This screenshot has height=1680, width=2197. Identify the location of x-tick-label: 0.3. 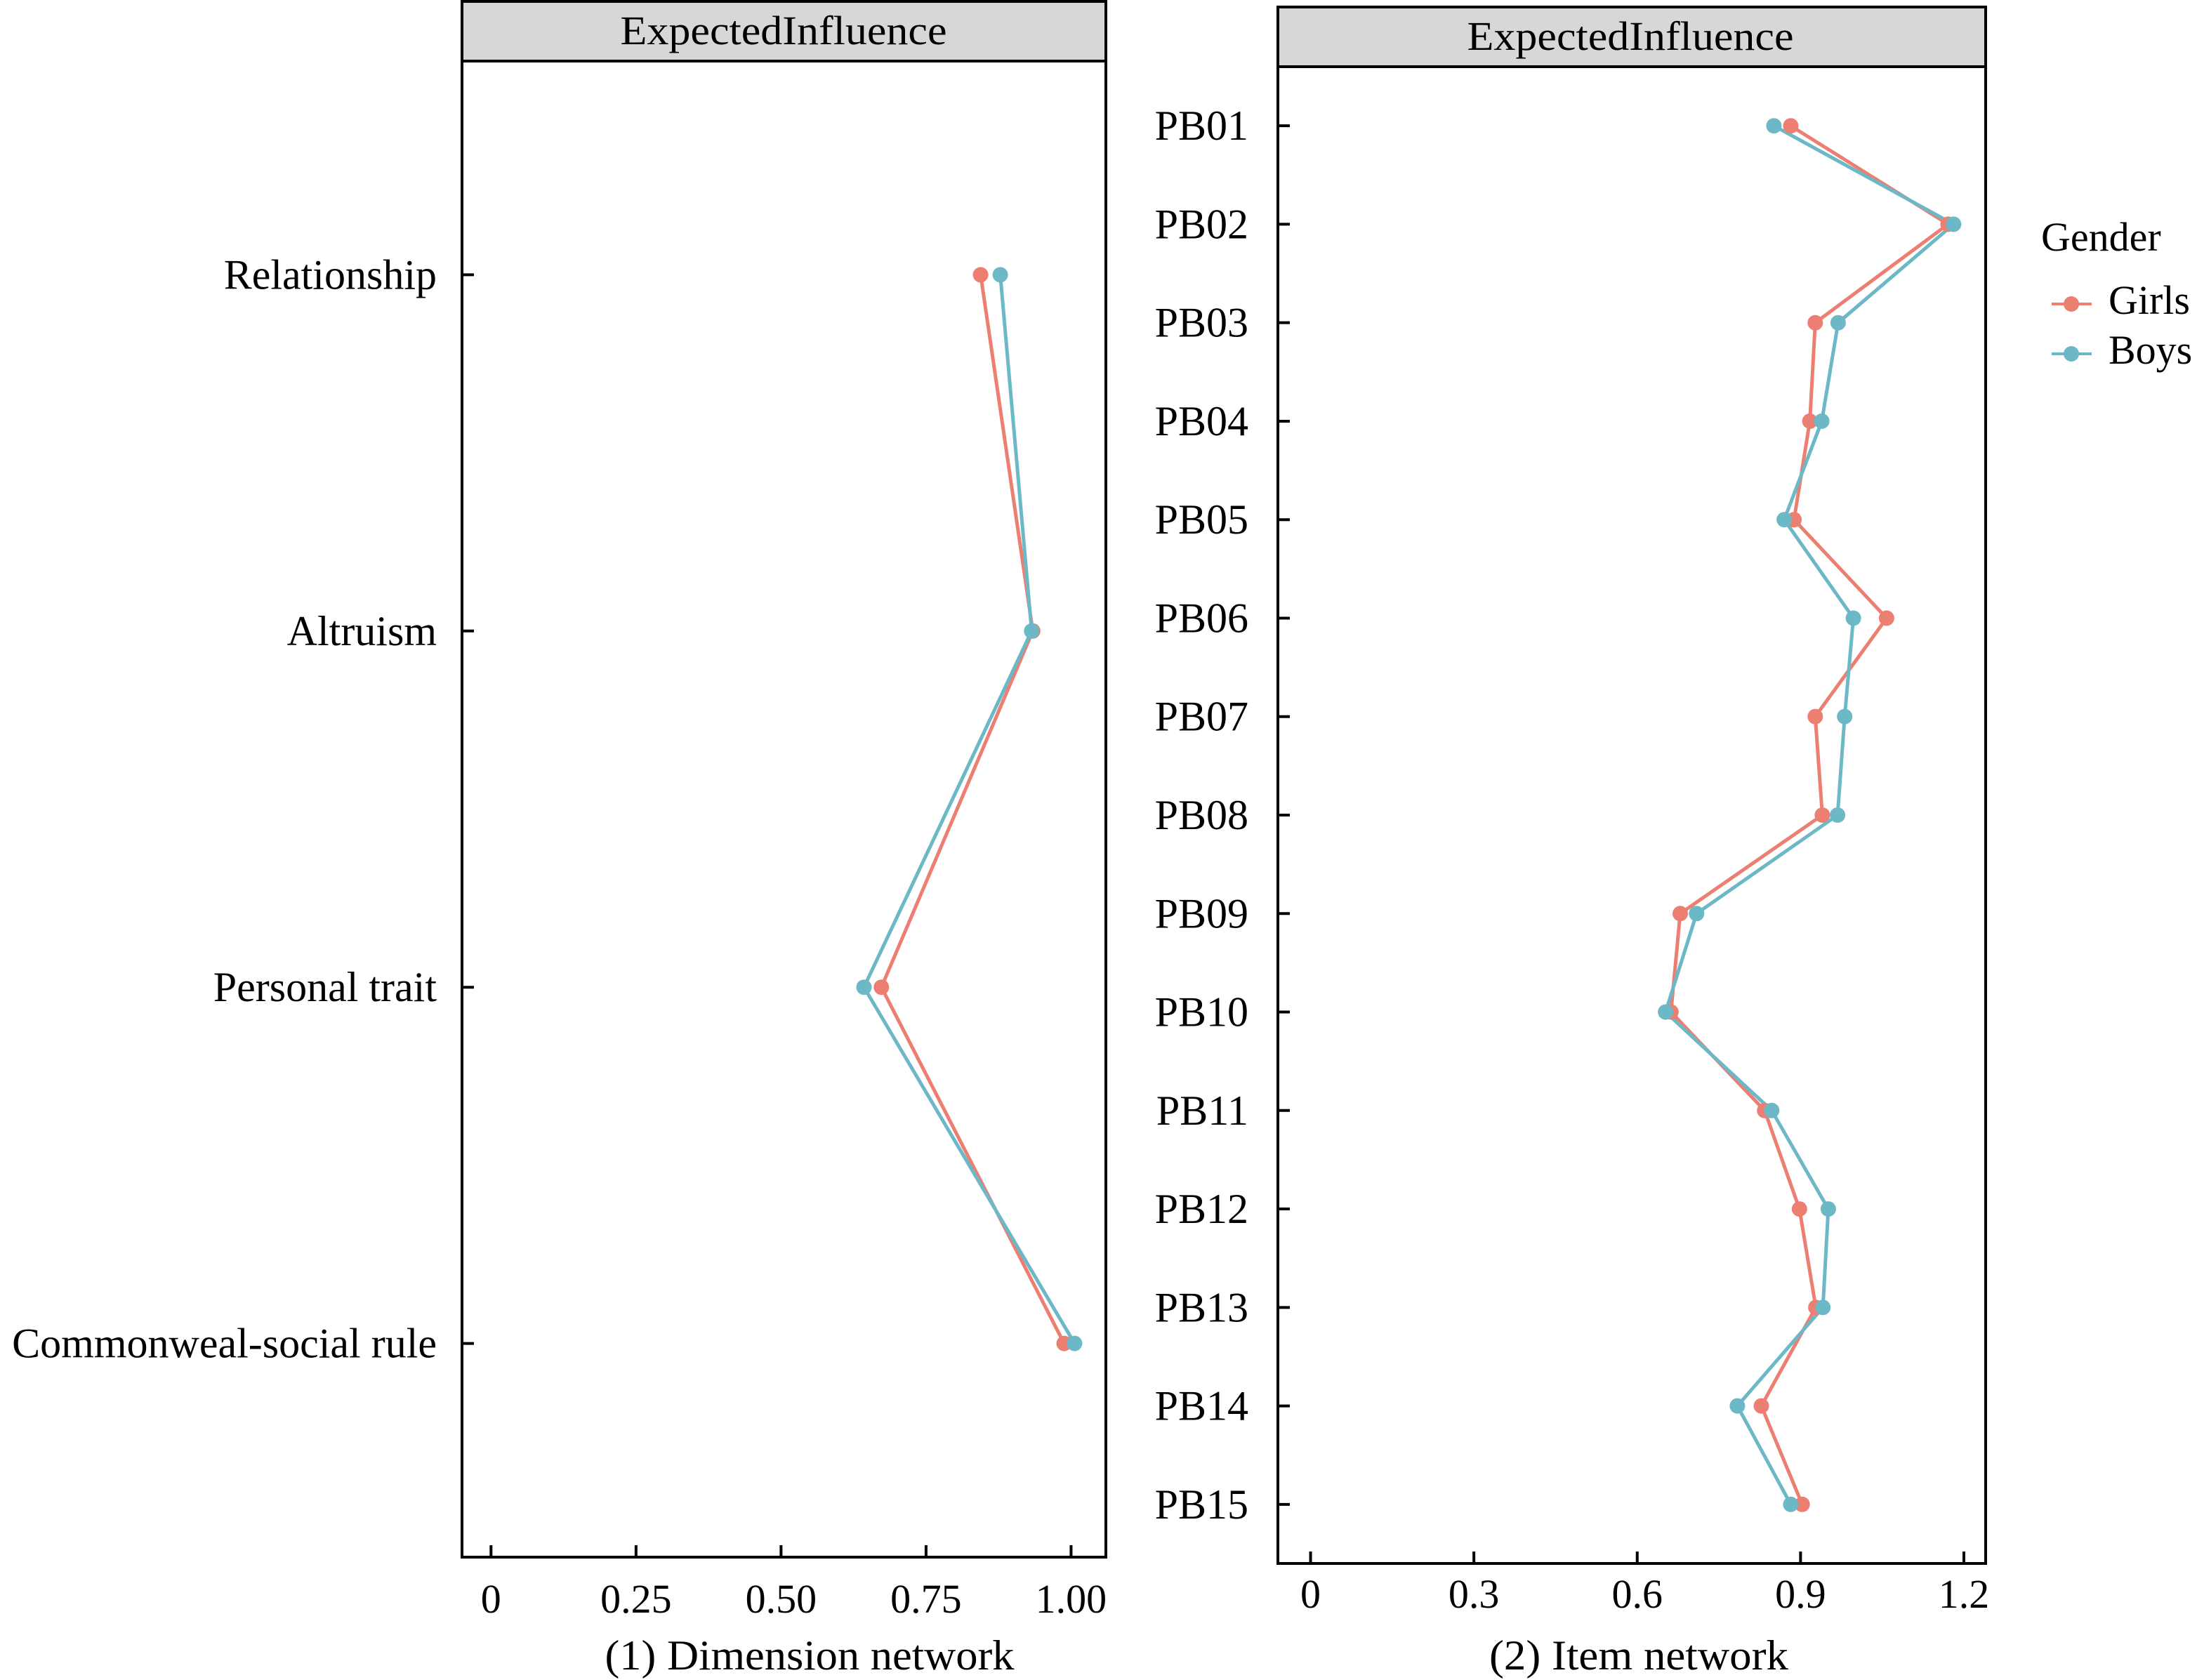
(1475, 1594).